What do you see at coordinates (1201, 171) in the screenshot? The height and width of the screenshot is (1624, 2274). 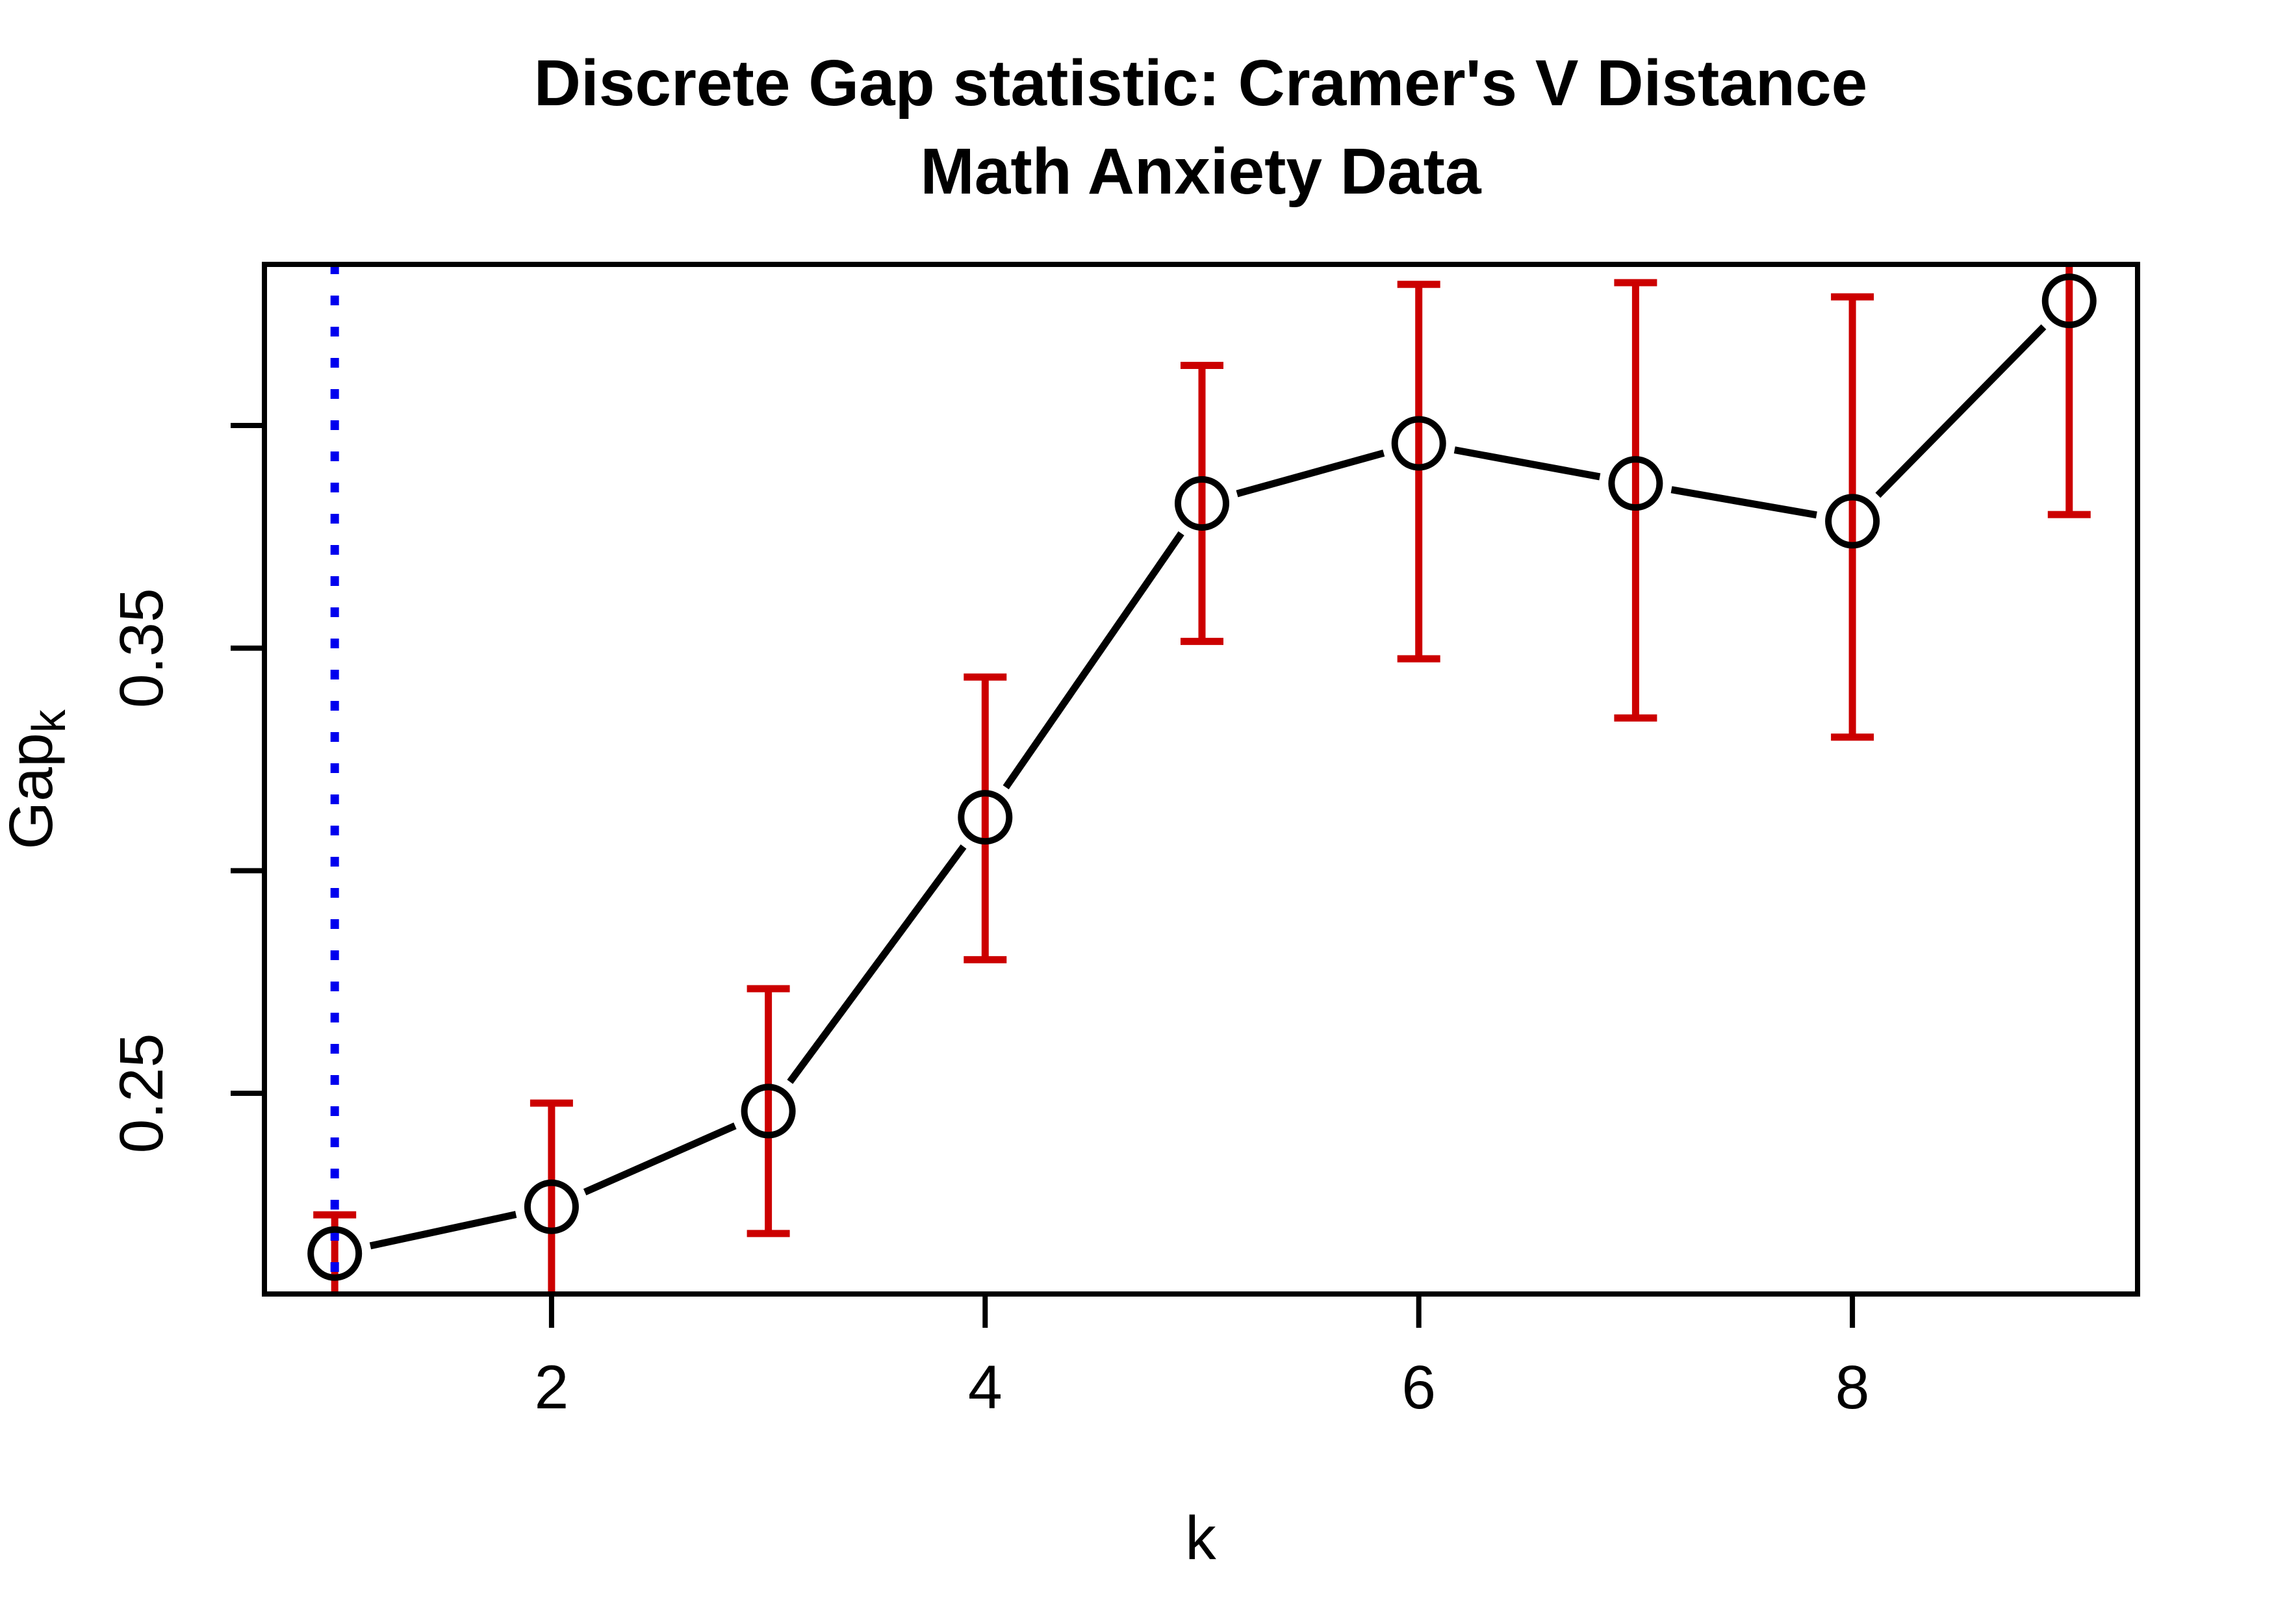 I see `chart-subtitle: Math Anxiety Data` at bounding box center [1201, 171].